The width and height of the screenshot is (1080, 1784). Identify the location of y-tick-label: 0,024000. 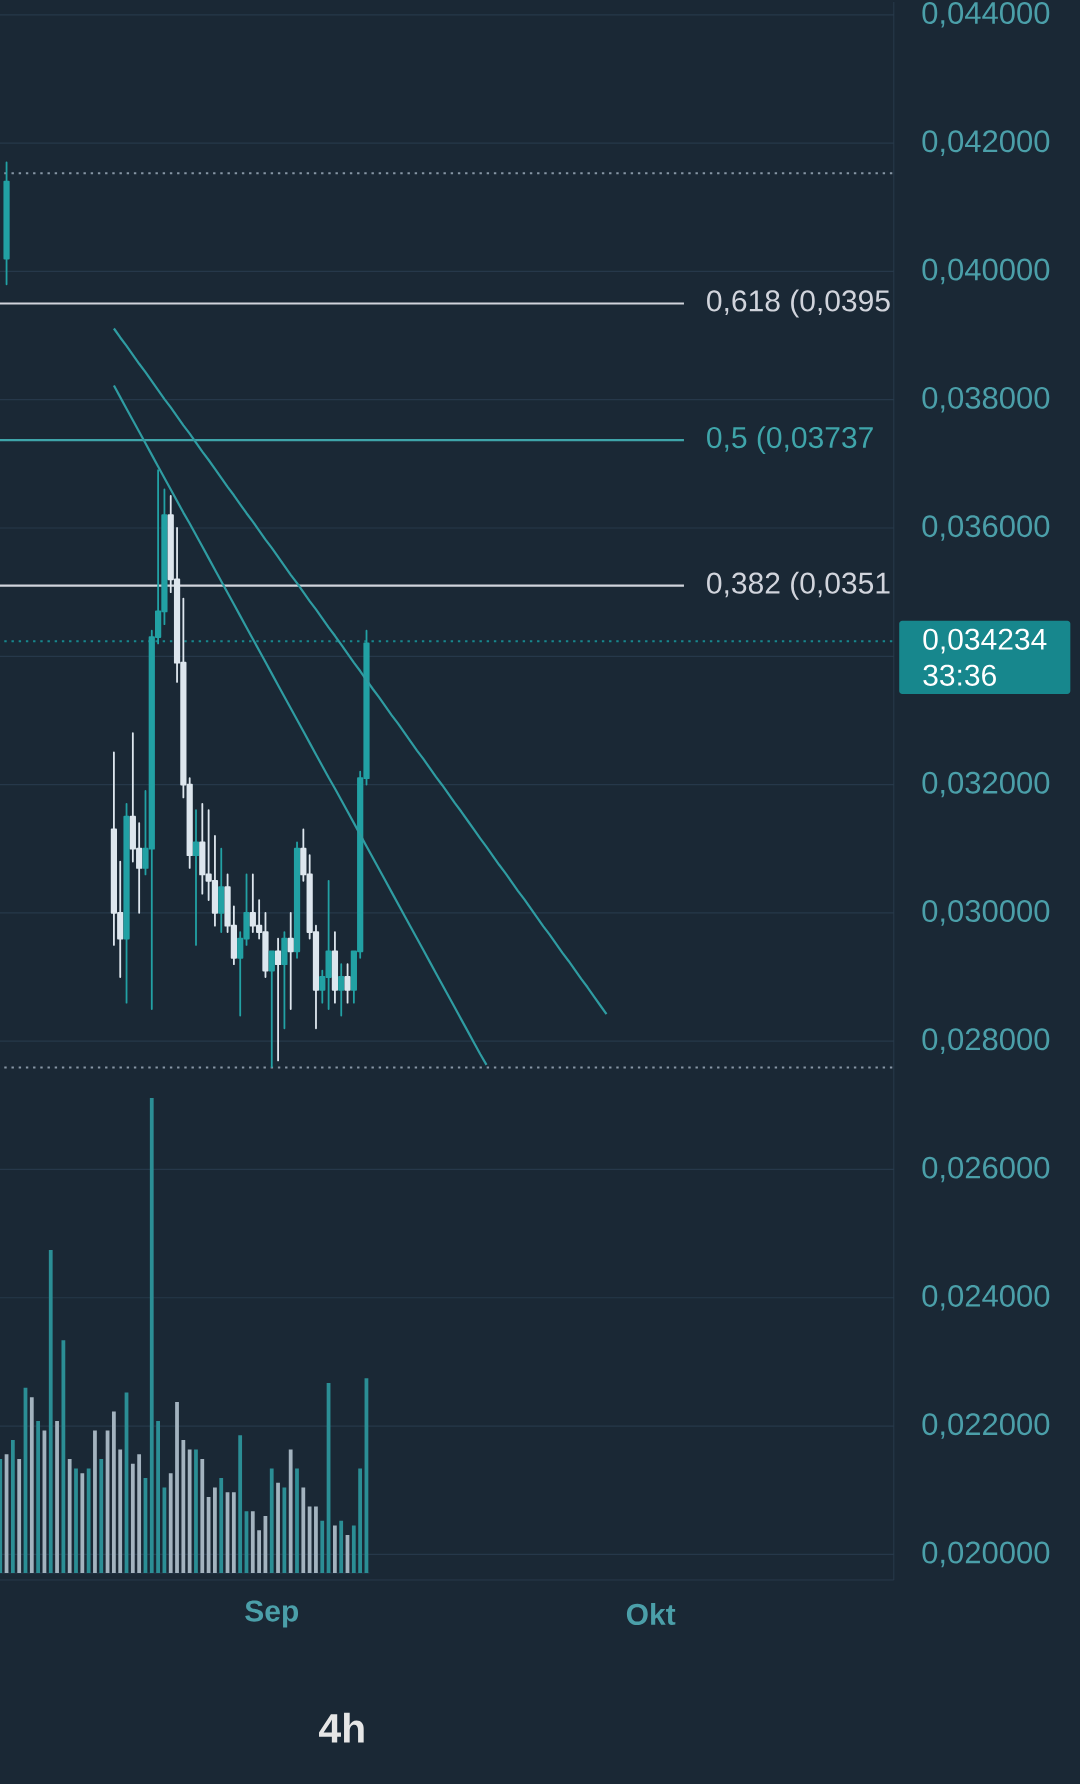
(986, 1297).